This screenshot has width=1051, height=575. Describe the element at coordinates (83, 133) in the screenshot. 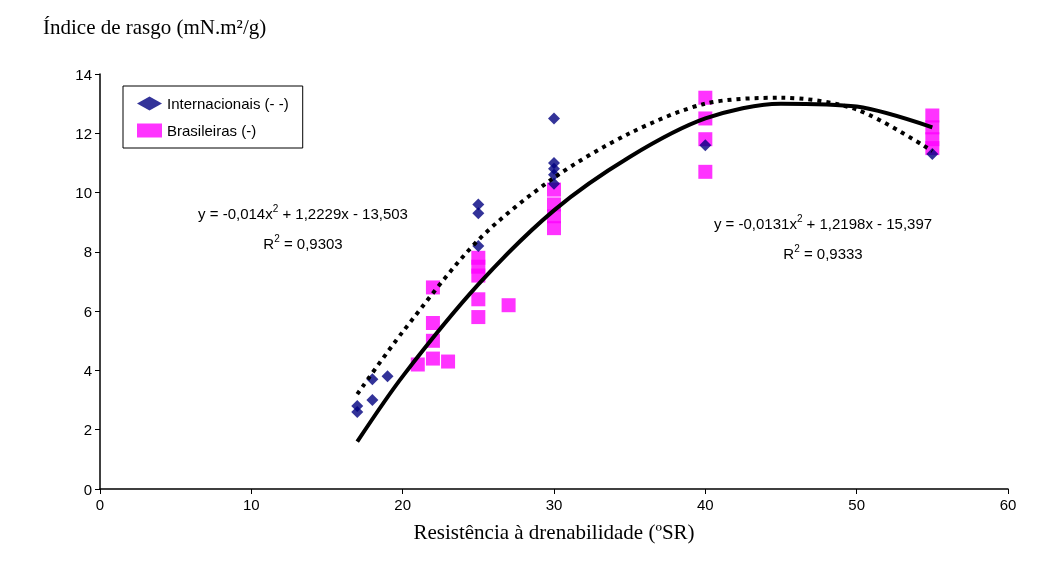

I see `y-tick-label: 12` at that location.